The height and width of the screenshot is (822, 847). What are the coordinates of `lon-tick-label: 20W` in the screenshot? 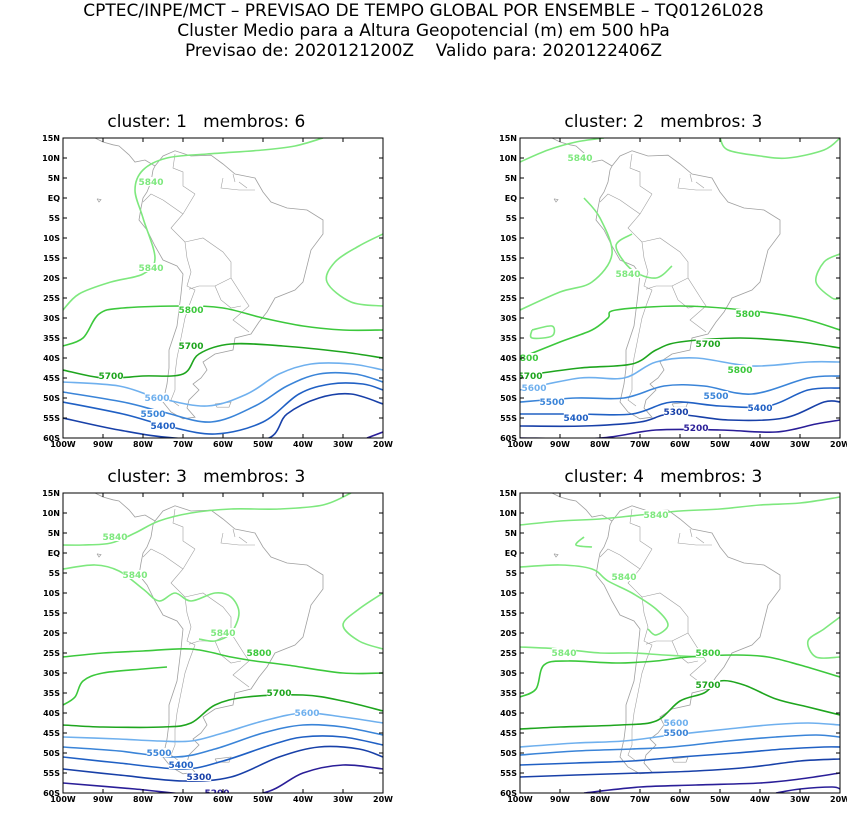 It's located at (838, 444).